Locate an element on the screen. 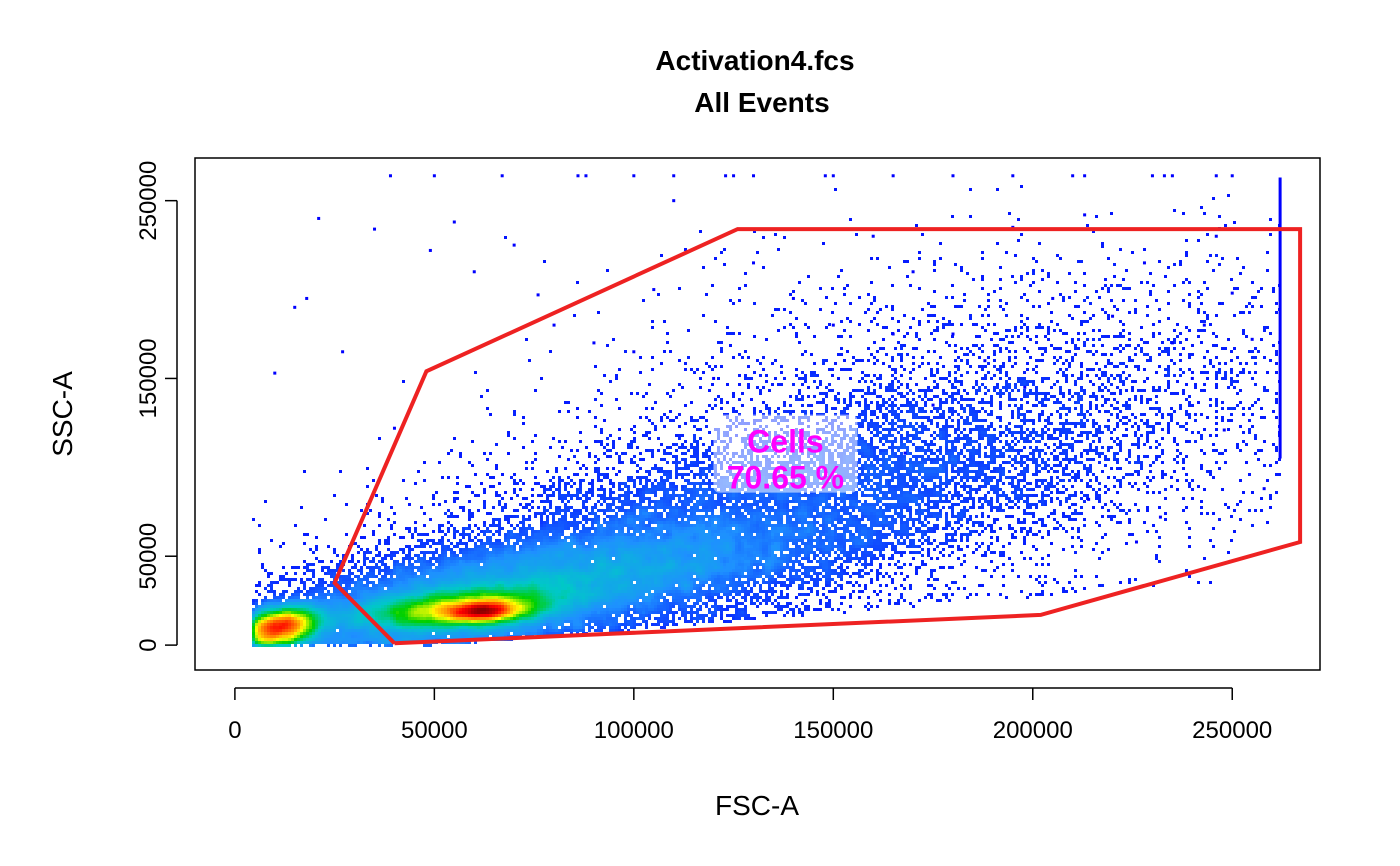 The image size is (1400, 866). y-tick-label: 50000 is located at coordinates (148, 556).